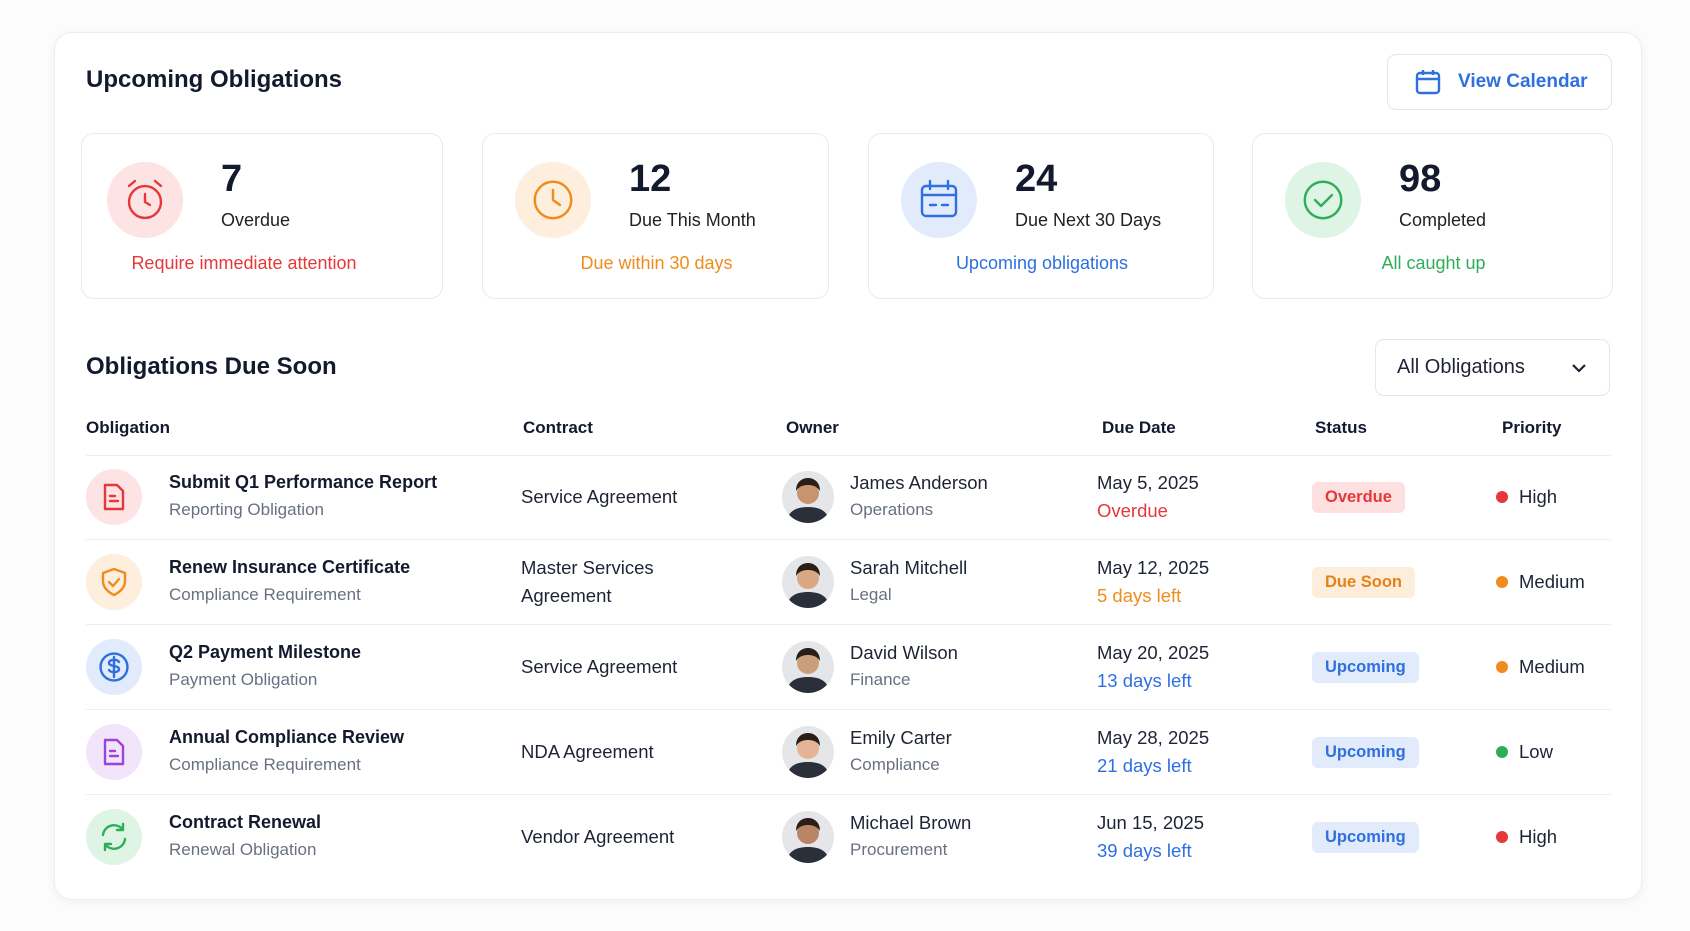 The width and height of the screenshot is (1690, 931). What do you see at coordinates (1341, 427) in the screenshot?
I see `column-header: Status` at bounding box center [1341, 427].